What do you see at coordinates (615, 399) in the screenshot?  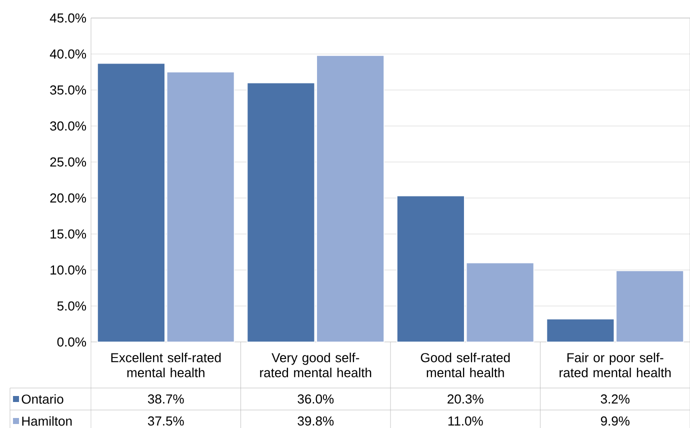 I see `data-label: 3.2%` at bounding box center [615, 399].